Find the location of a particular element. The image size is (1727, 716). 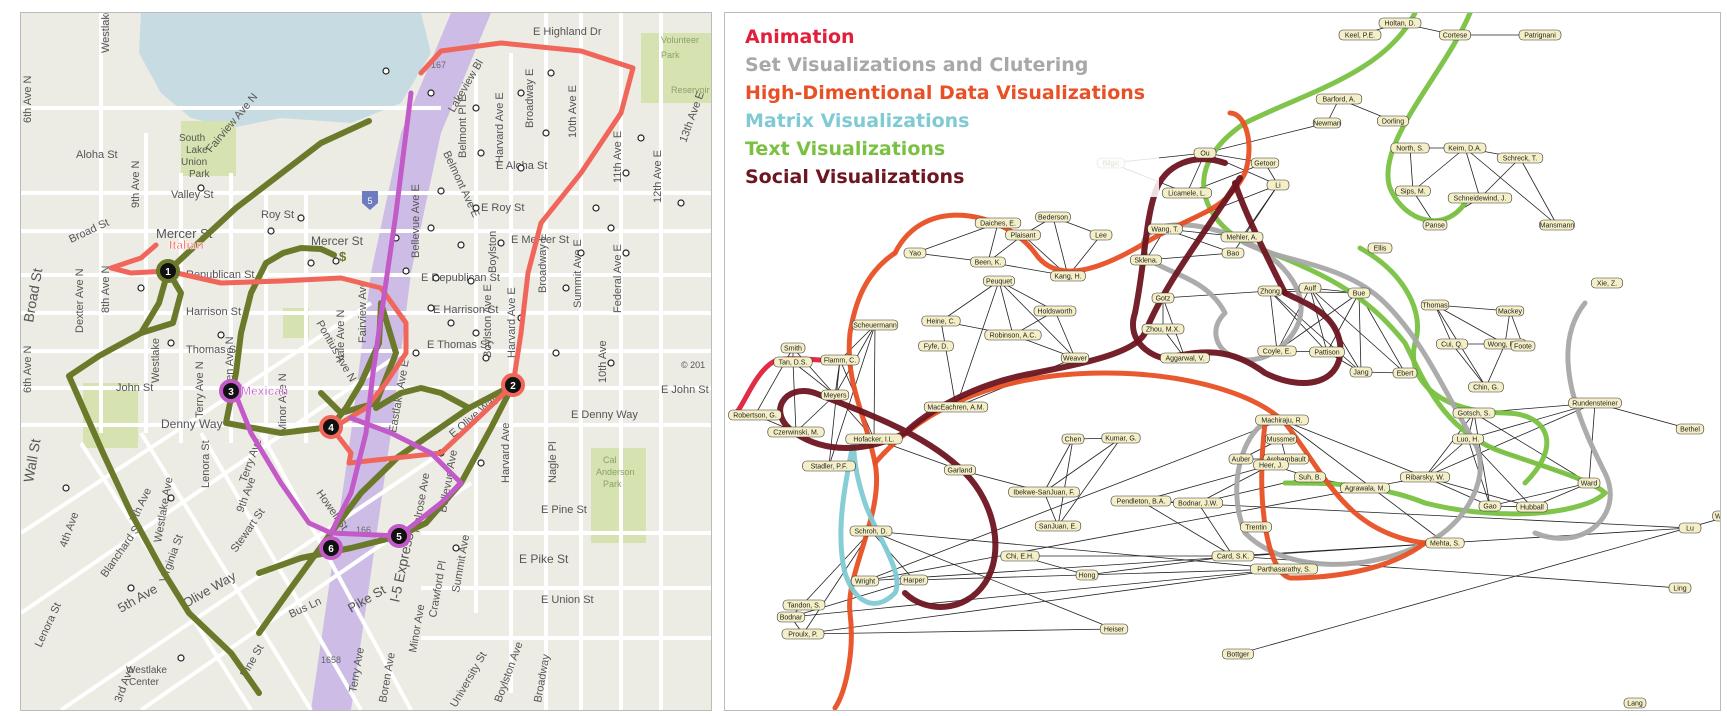

author-node: Agrawala, M. is located at coordinates (1365, 488).